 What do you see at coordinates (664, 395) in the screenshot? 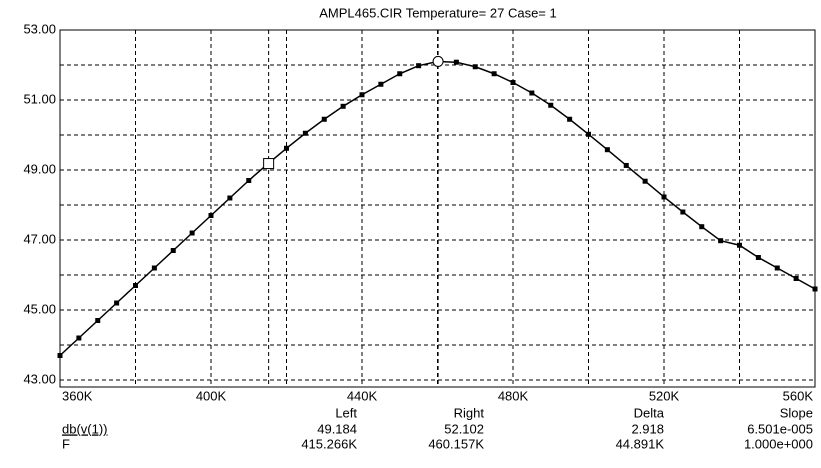
I see `x-tick-label: 520K` at bounding box center [664, 395].